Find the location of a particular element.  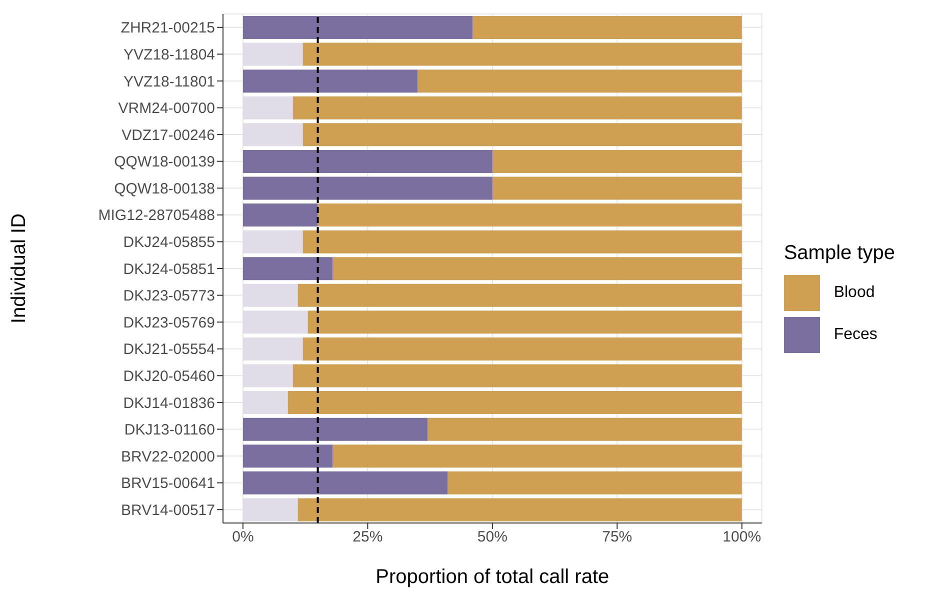

y-tick-label: DKJ23-05773 is located at coordinates (169, 296).